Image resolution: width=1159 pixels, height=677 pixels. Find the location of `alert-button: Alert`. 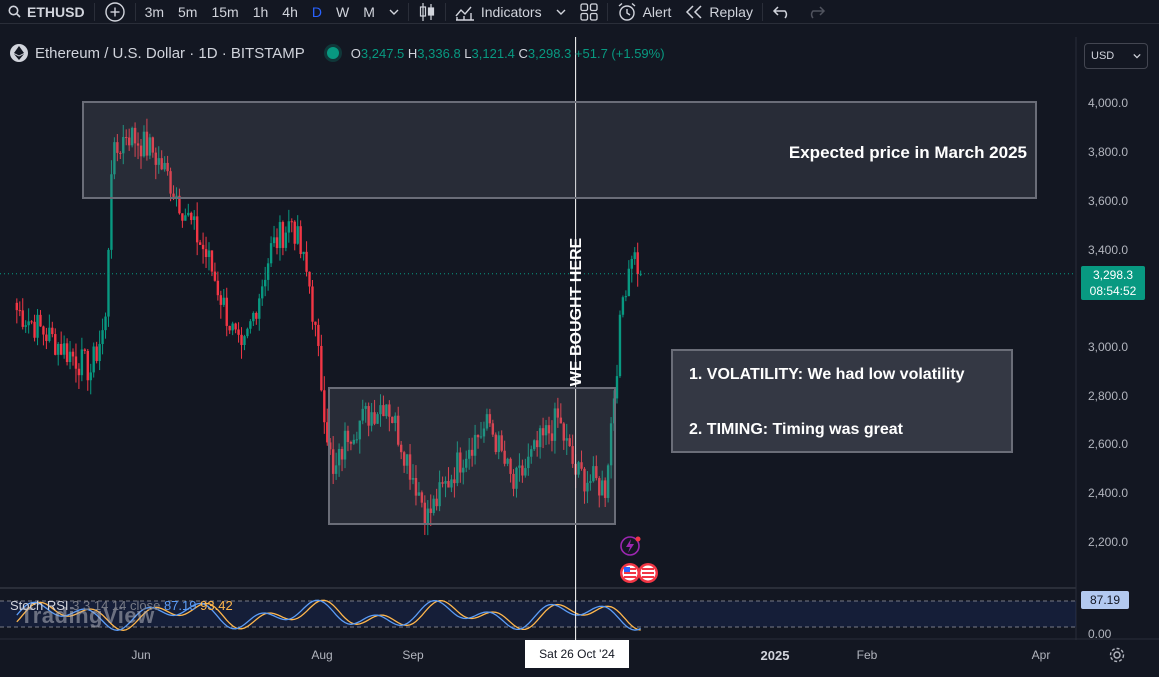

alert-button: Alert is located at coordinates (644, 12).